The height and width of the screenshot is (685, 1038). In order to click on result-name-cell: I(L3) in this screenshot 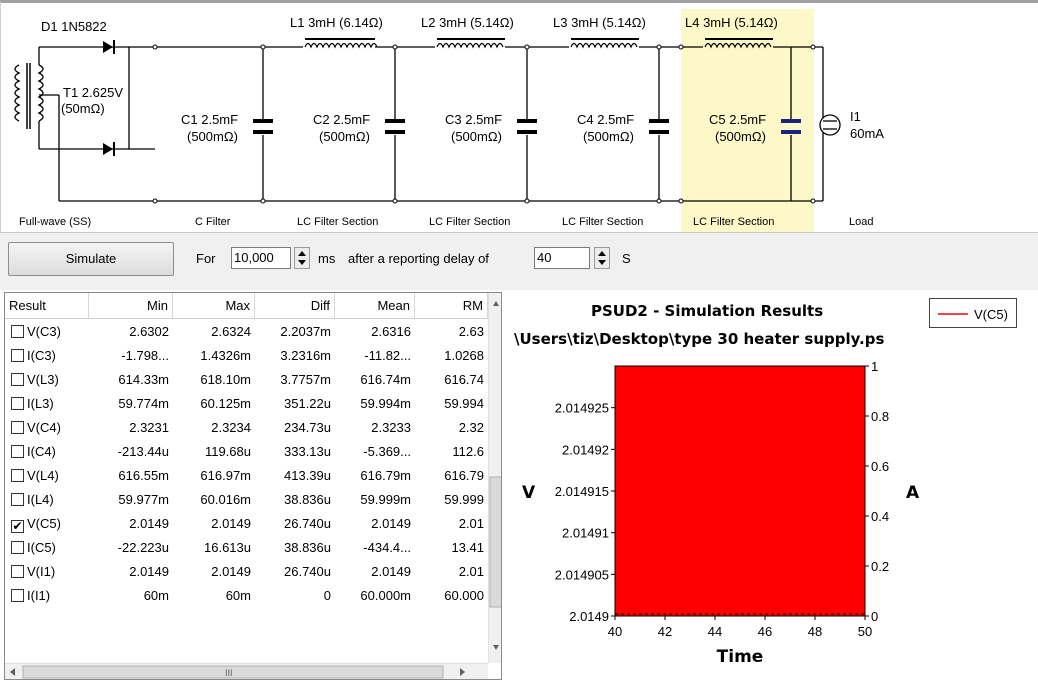, I will do `click(47, 404)`.